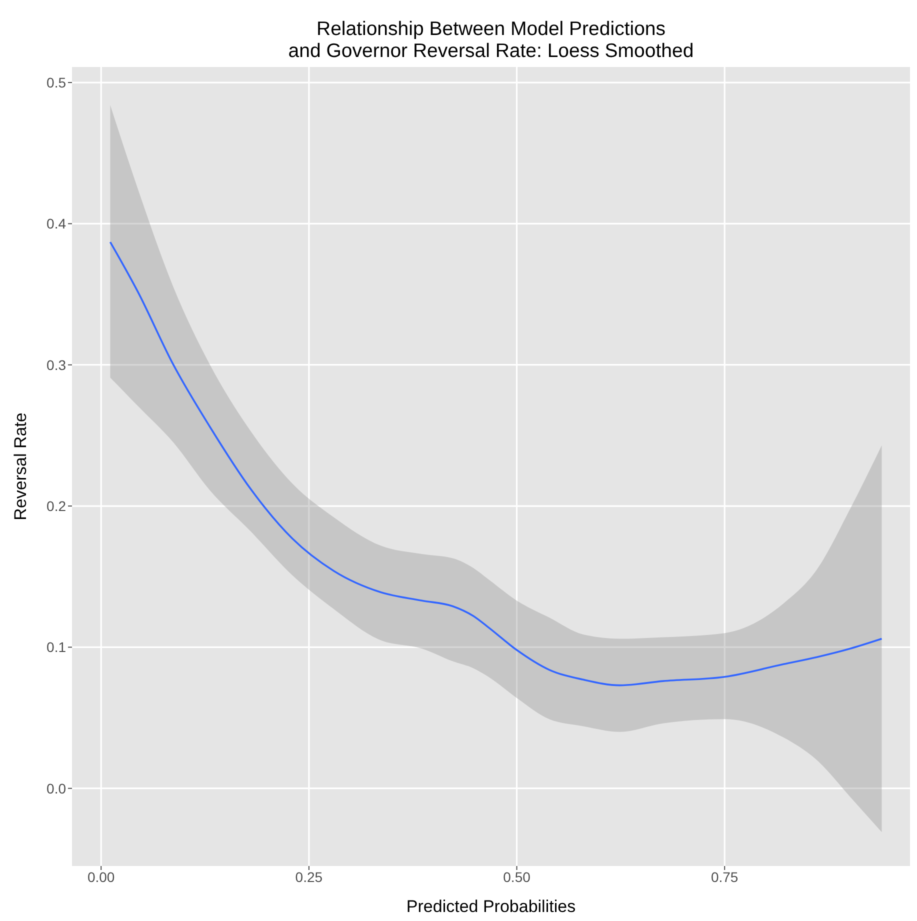  I want to click on y-tick-label: 0.1, so click(56, 647).